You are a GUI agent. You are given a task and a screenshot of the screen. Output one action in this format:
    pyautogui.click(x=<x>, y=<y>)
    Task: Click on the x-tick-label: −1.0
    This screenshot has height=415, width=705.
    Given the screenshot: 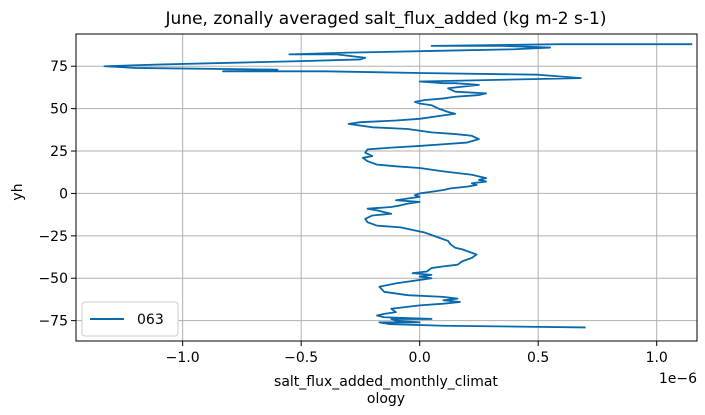 What is the action you would take?
    pyautogui.click(x=183, y=358)
    